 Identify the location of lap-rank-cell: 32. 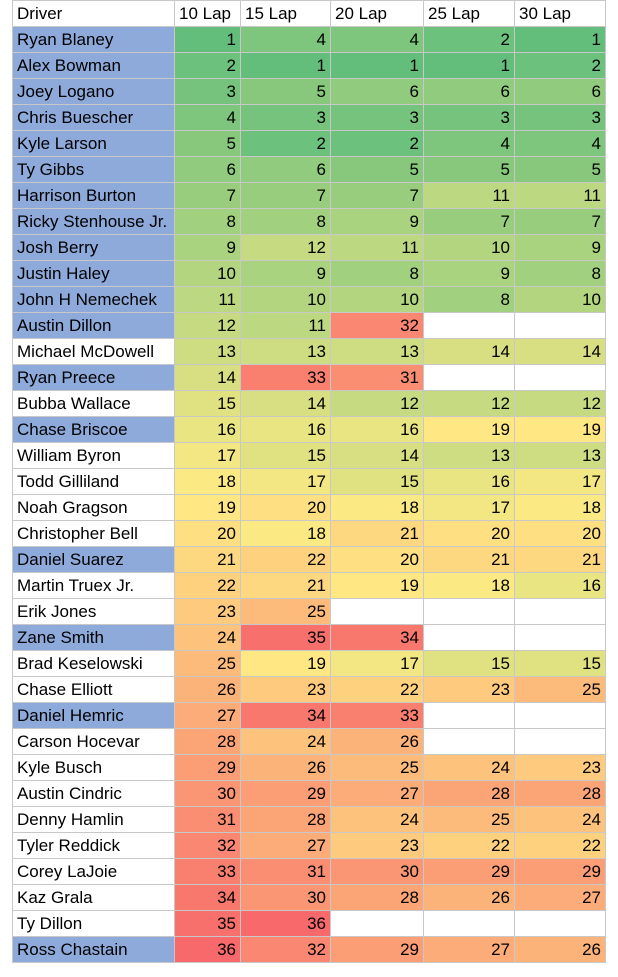
(207, 845).